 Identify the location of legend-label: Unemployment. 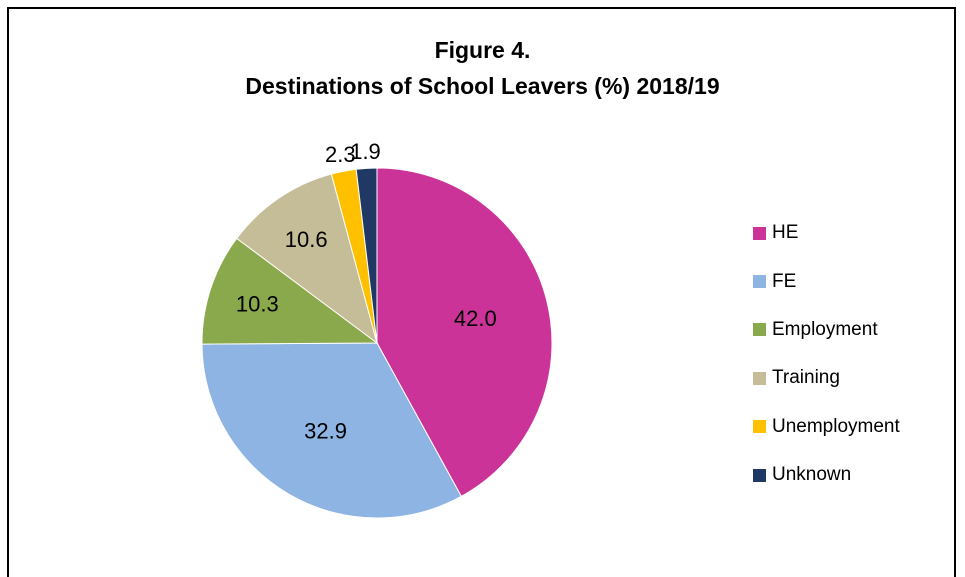
(836, 426).